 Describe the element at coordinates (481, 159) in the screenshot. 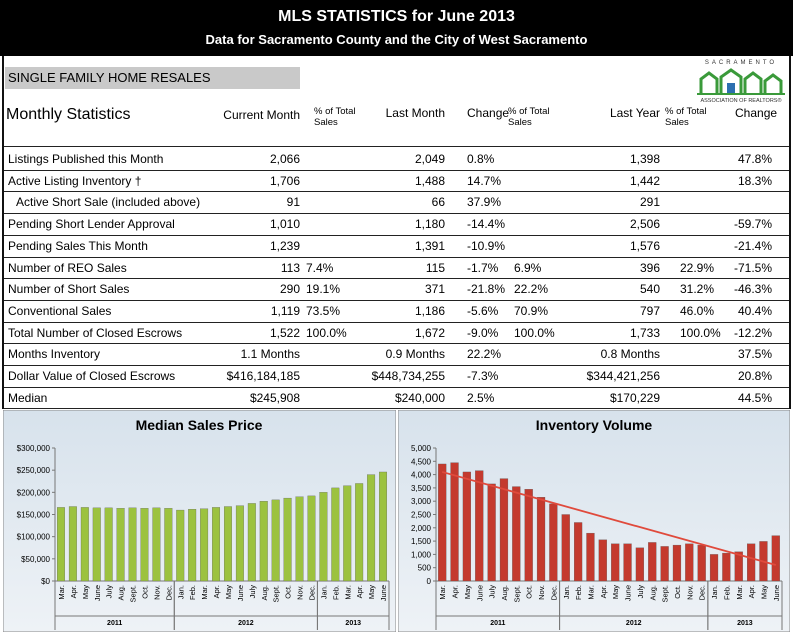

I see `cell-value: 0.8%` at that location.